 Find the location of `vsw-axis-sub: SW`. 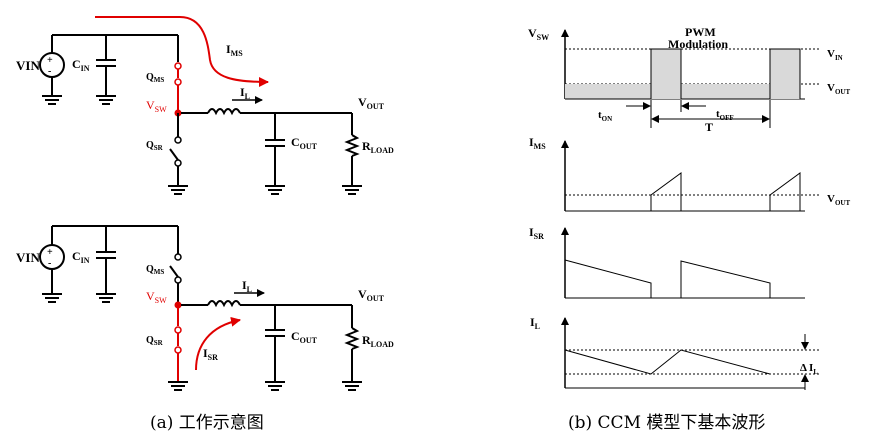

vsw-axis-sub: SW is located at coordinates (543, 37).